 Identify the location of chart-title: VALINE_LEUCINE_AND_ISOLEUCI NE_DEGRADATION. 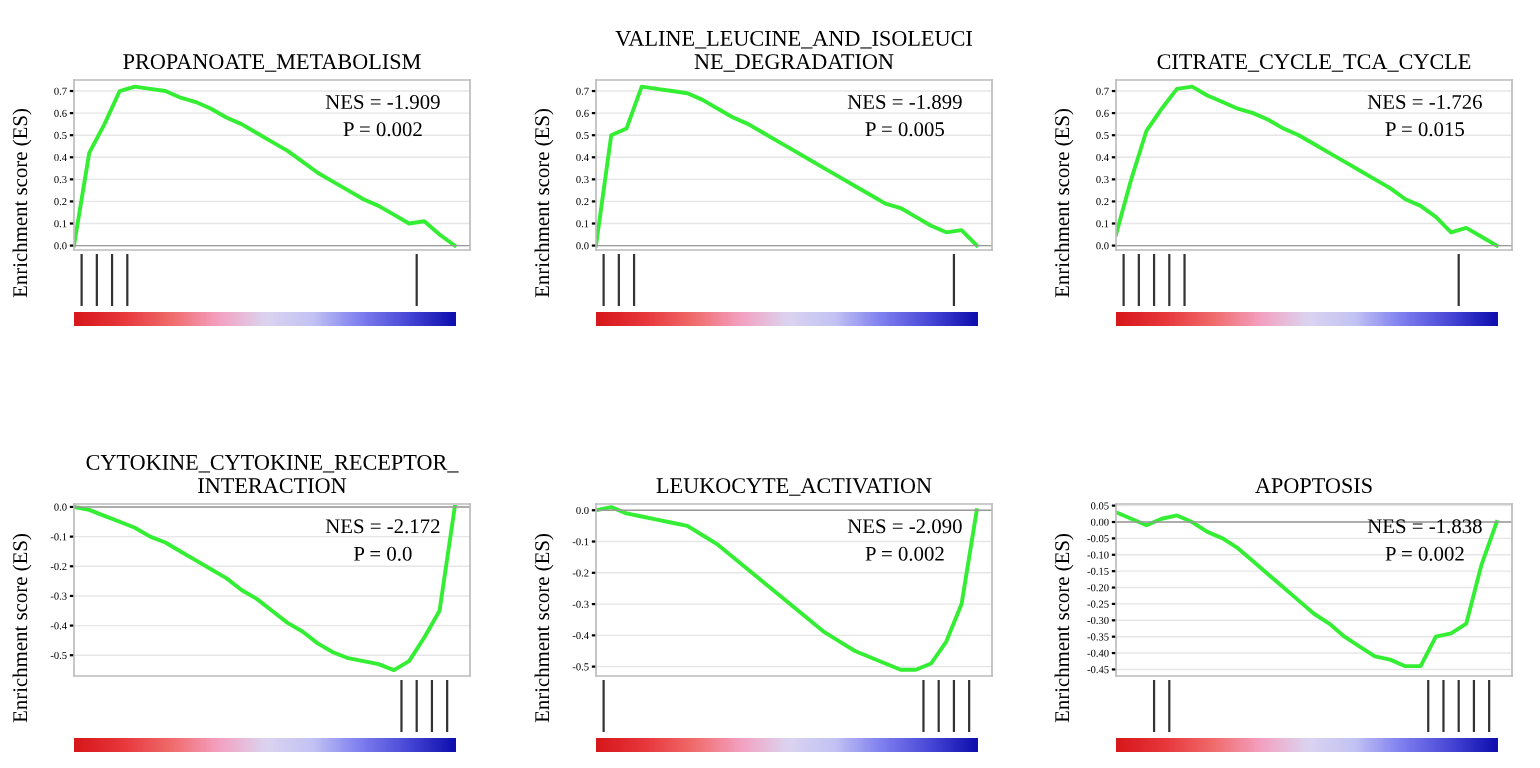
(794, 51).